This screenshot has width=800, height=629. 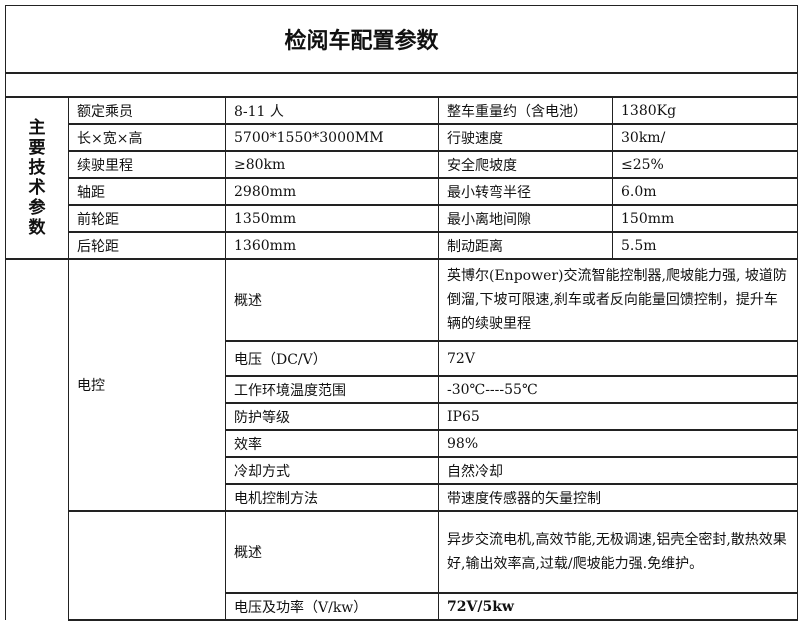 I want to click on param-name: 效率, so click(x=332, y=443).